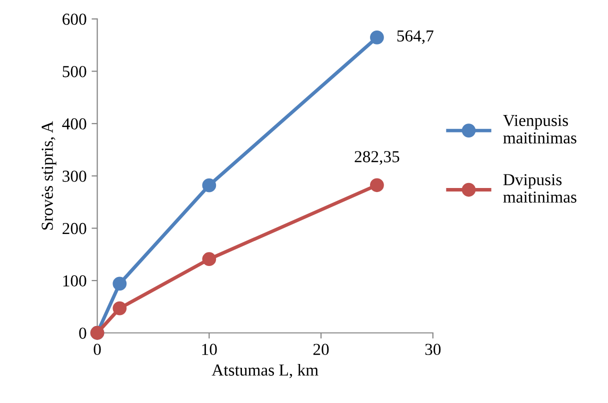 This screenshot has width=608, height=403. I want to click on y-tick-label: 500, so click(74, 72).